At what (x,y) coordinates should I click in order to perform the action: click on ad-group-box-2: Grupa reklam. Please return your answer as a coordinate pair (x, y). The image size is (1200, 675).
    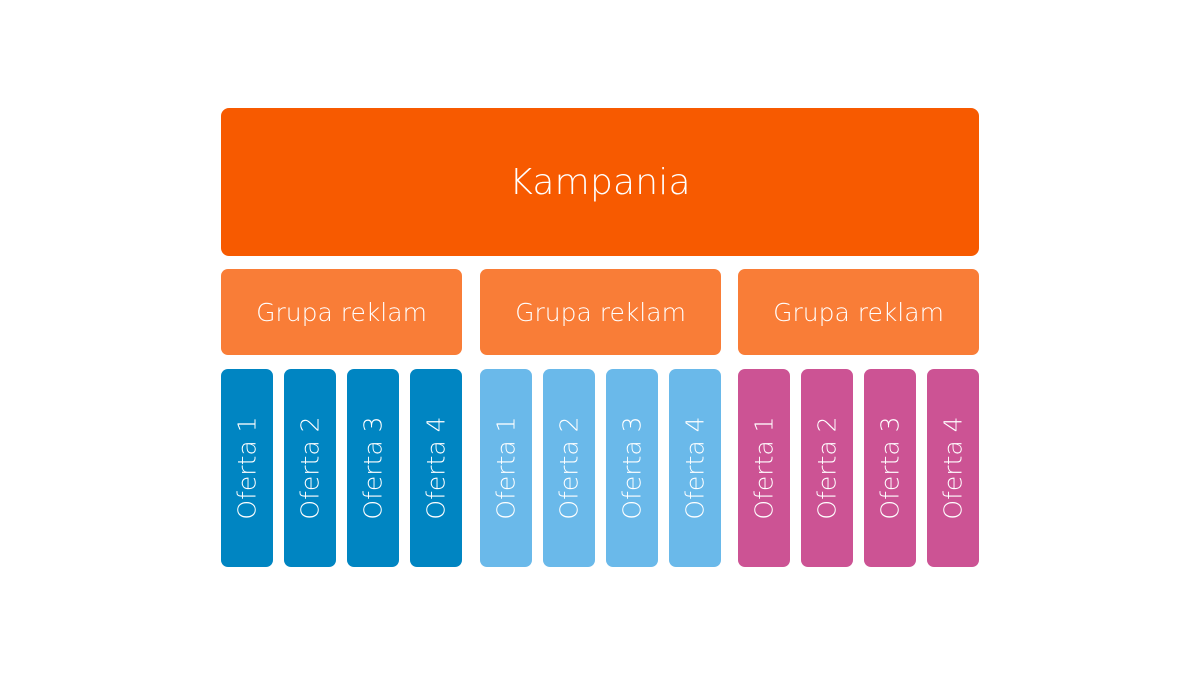
    Looking at the image, I should click on (600, 312).